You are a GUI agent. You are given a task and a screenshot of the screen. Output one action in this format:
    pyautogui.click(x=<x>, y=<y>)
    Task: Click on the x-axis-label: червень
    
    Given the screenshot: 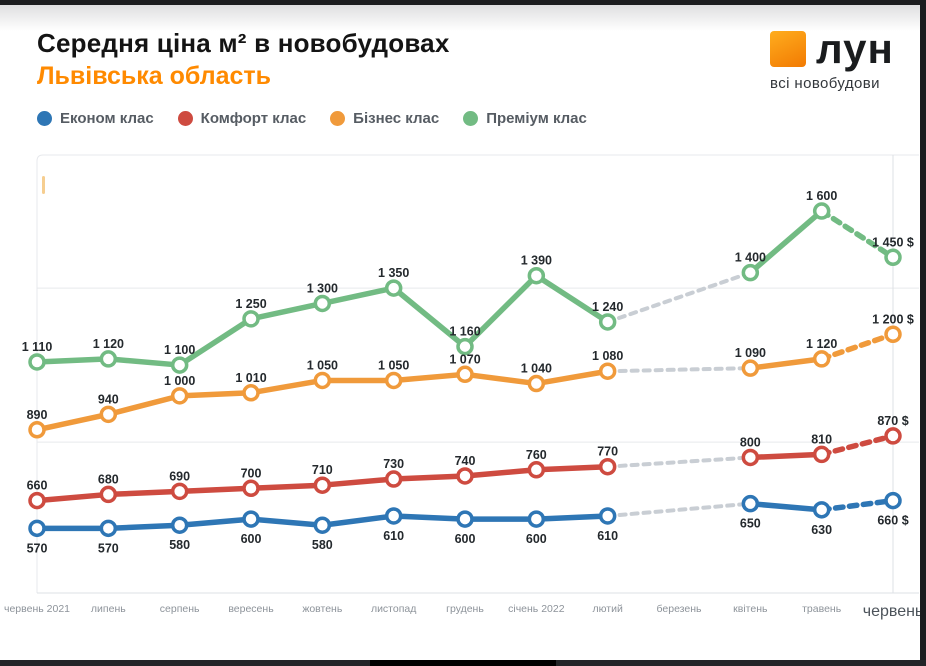 What is the action you would take?
    pyautogui.click(x=893, y=611)
    